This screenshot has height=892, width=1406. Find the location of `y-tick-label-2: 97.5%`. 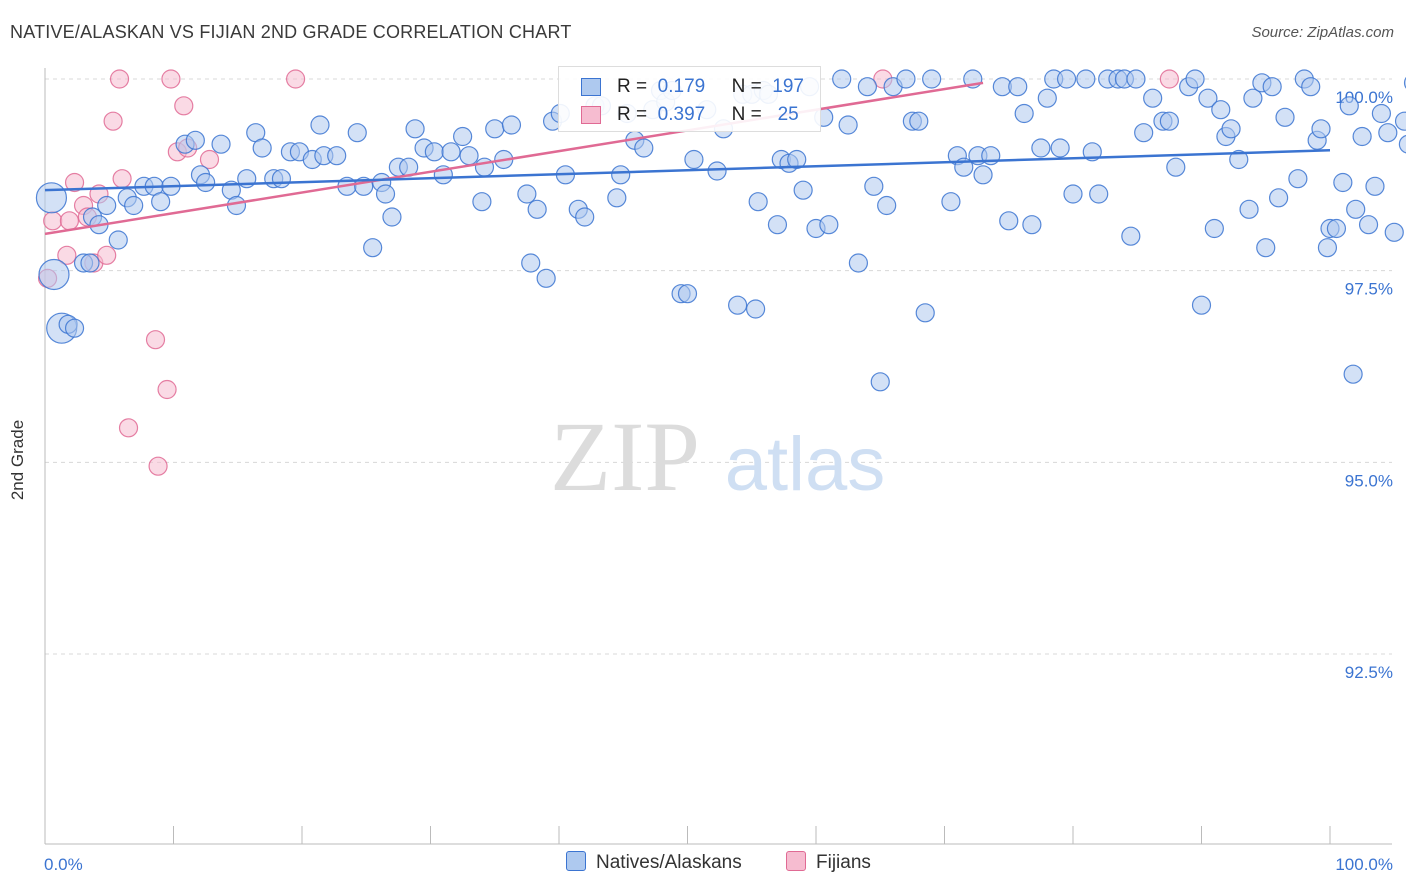

y-tick-label-2: 97.5% is located at coordinates (1369, 289).